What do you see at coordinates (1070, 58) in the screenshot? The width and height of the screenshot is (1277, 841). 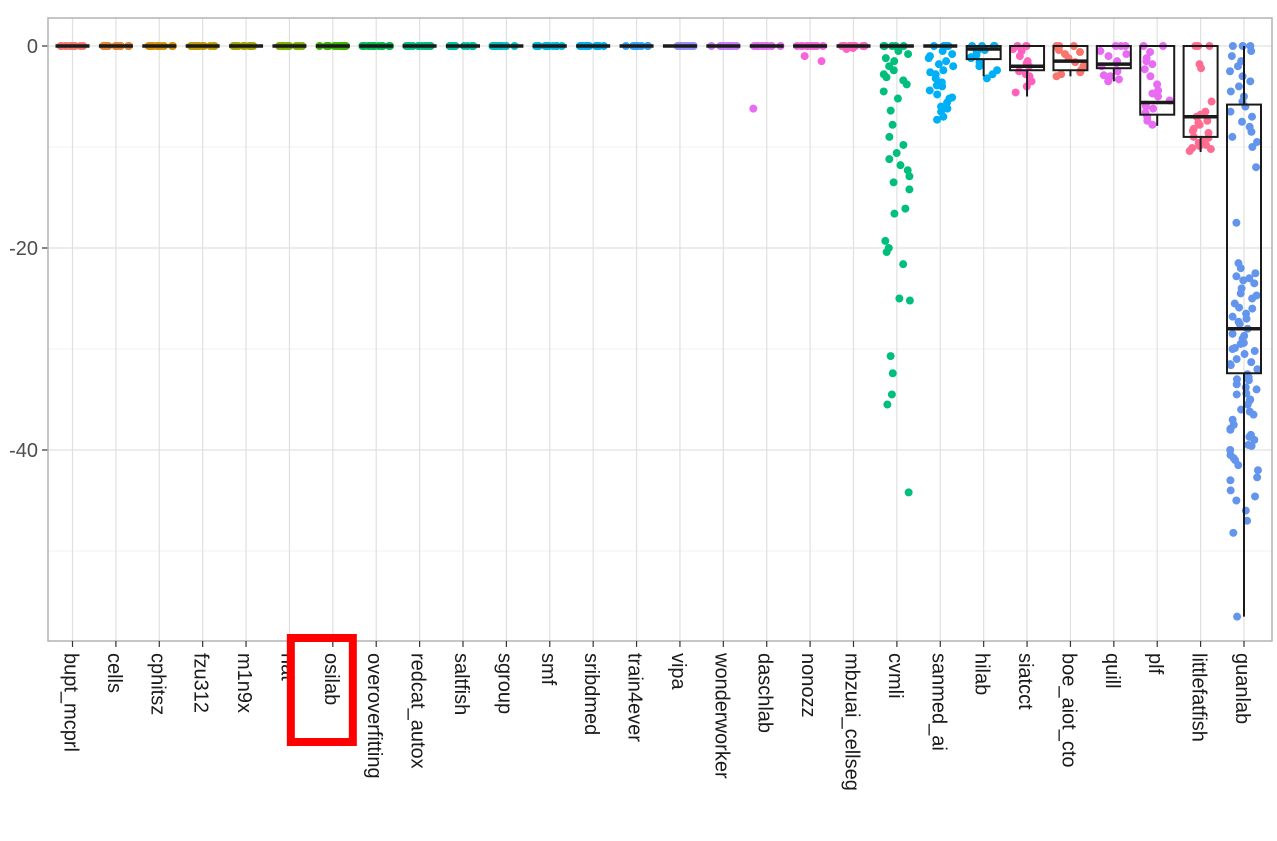 I see `box-boe_aiot_cto` at bounding box center [1070, 58].